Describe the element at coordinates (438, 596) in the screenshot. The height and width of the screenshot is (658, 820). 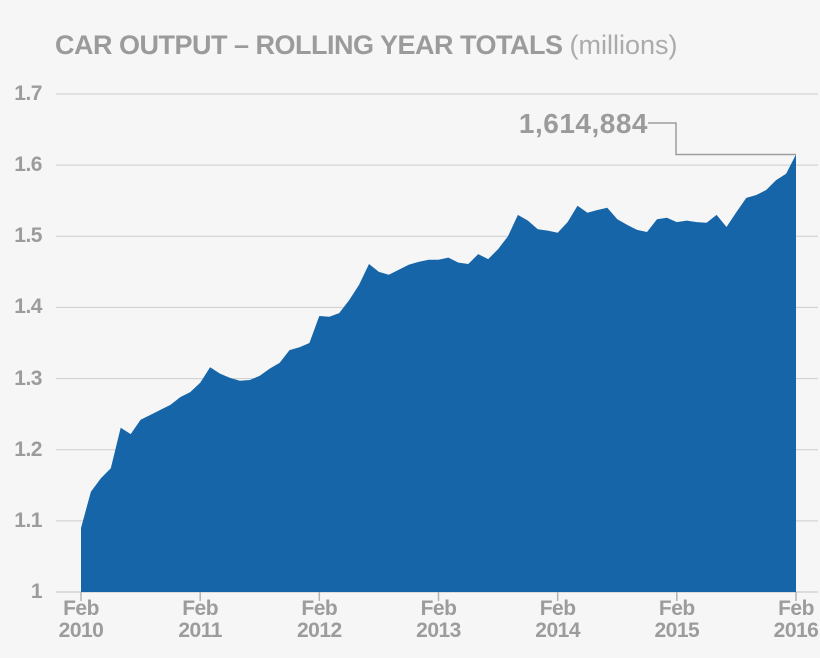
I see `x-axis-ticks` at that location.